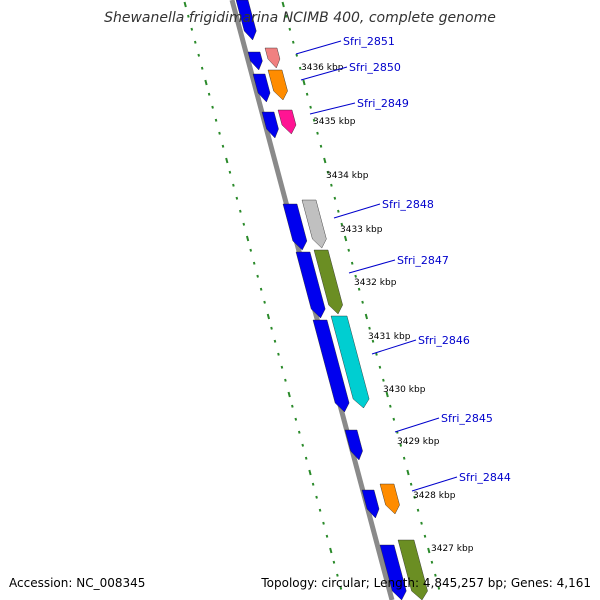  What do you see at coordinates (77, 583) in the screenshot?
I see `accession-text: Accession: NC_008345` at bounding box center [77, 583].